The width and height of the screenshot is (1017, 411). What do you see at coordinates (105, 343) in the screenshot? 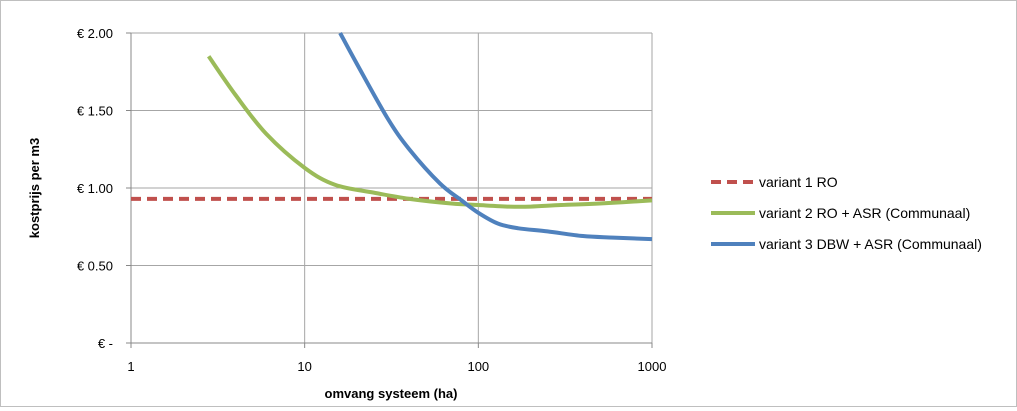
I see `y-tick-label: € -` at bounding box center [105, 343].